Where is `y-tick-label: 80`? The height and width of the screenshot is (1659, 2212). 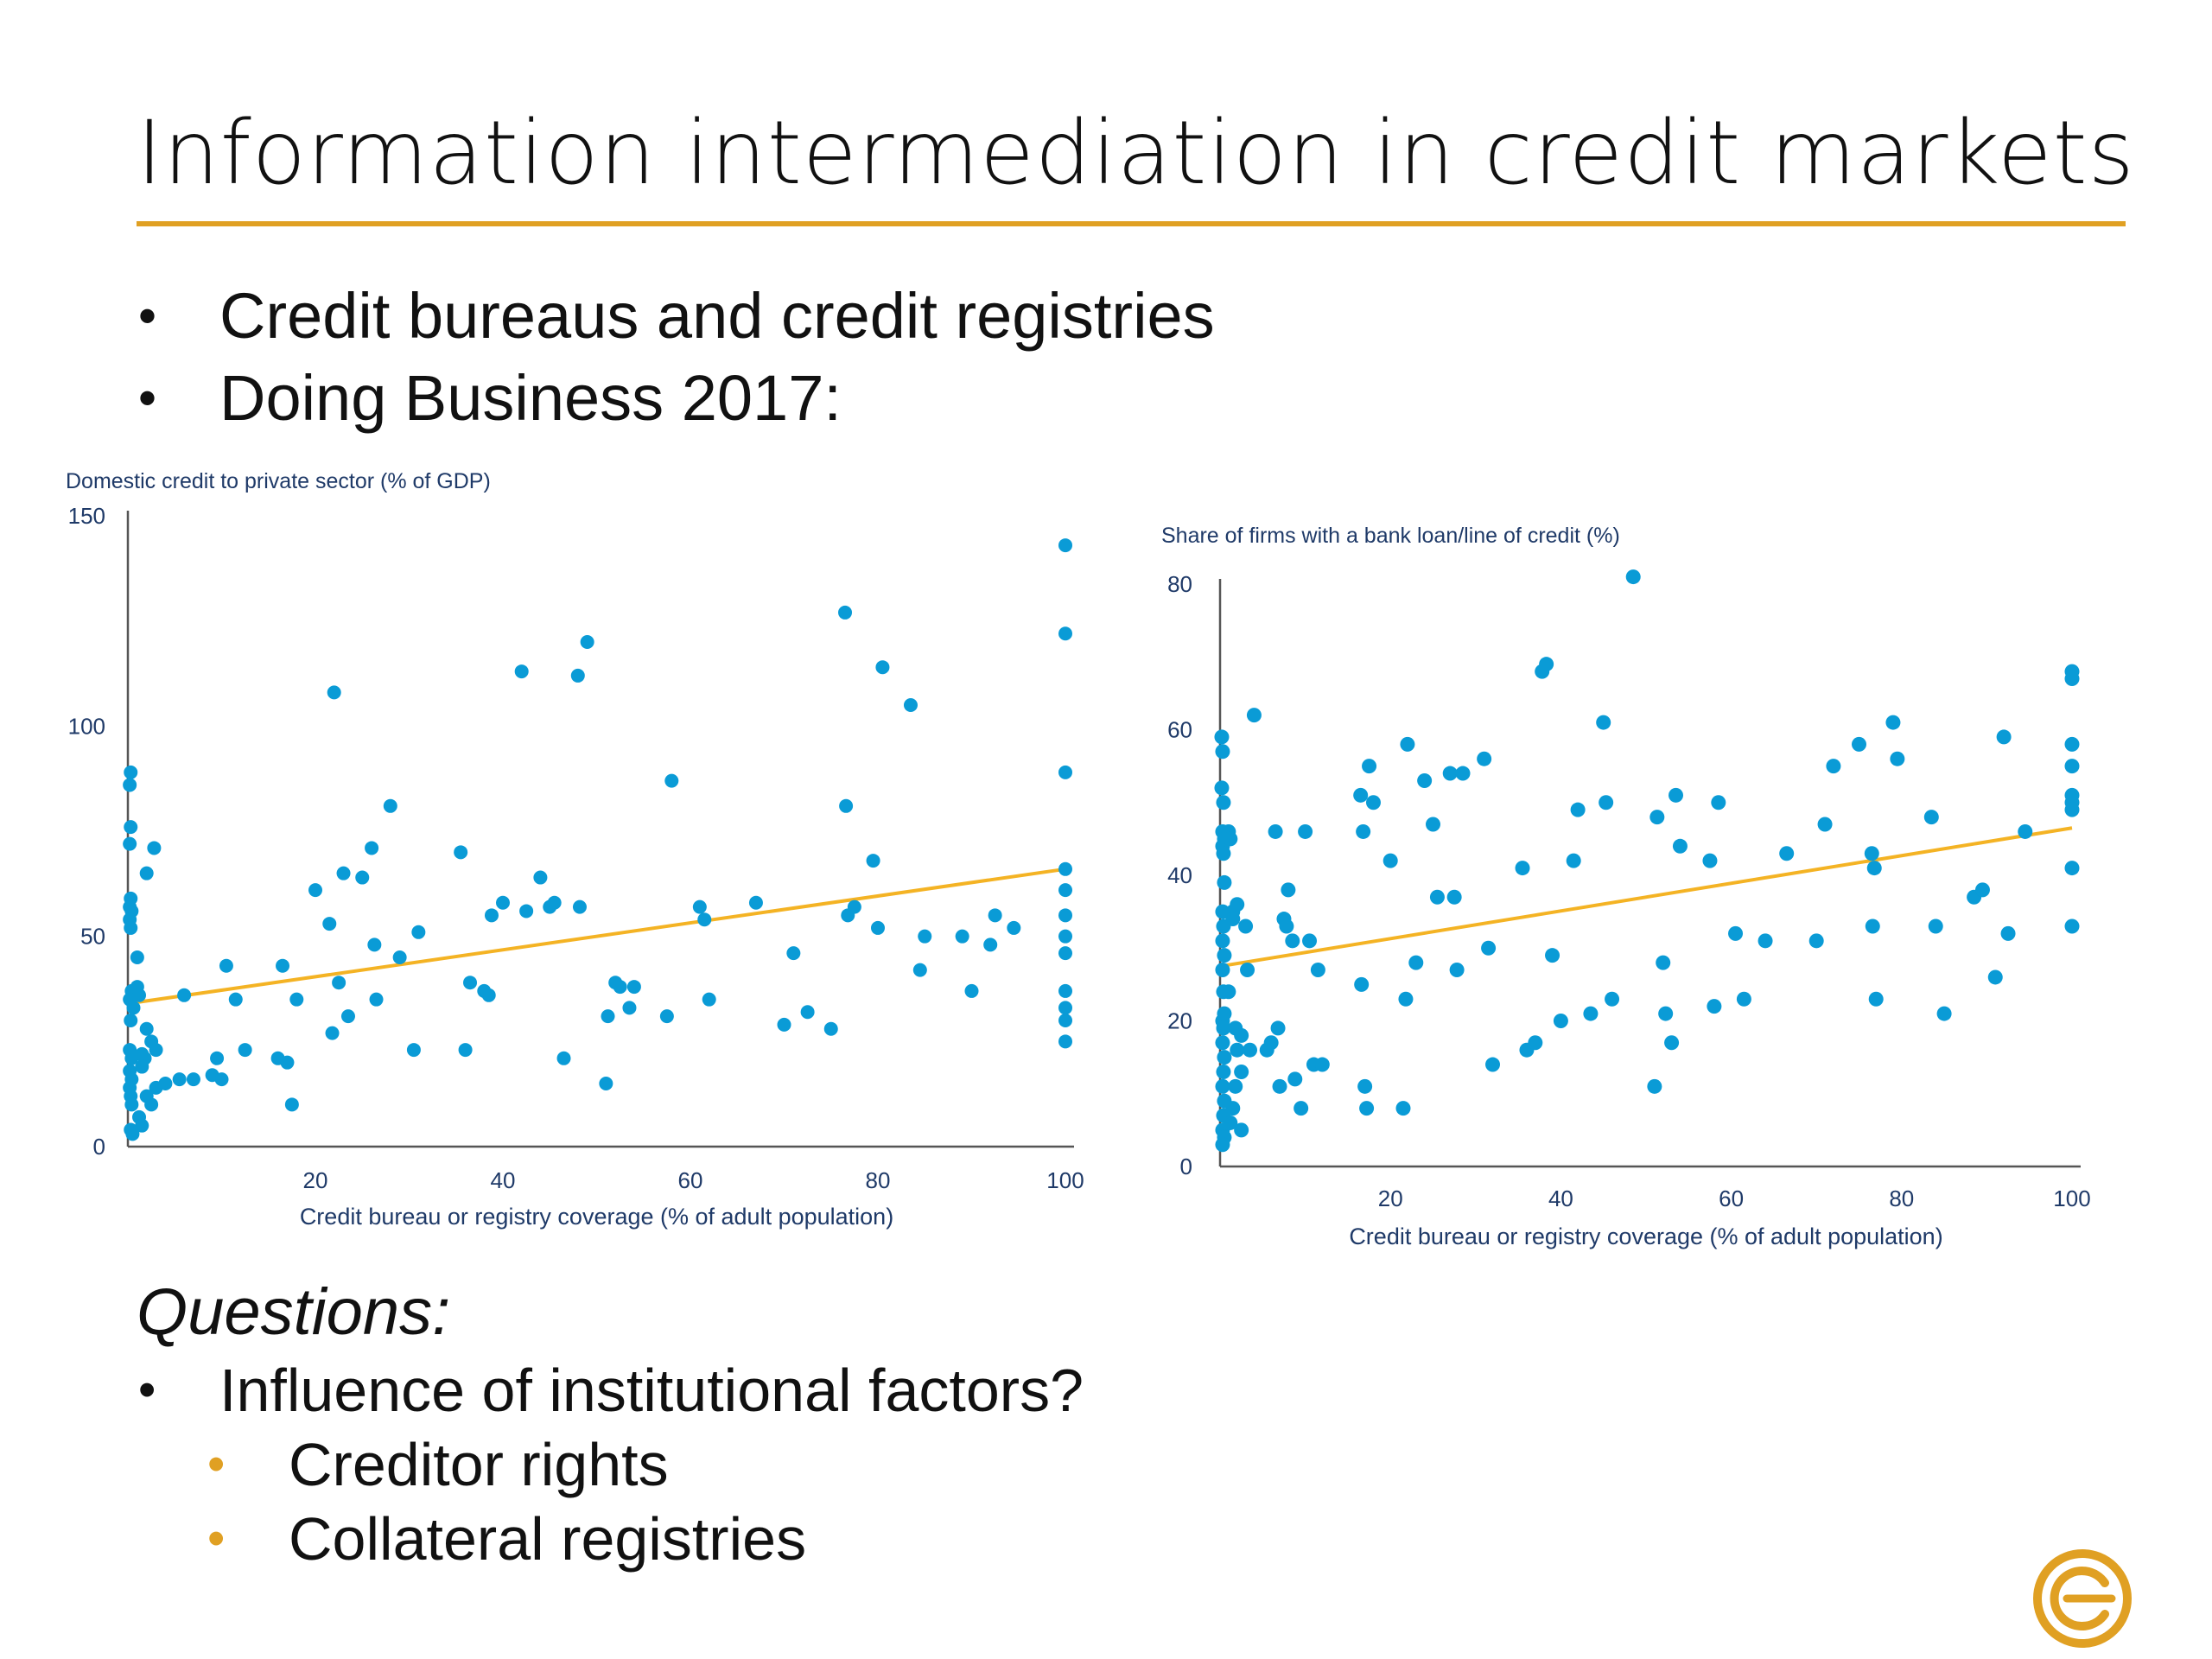 y-tick-label: 80 is located at coordinates (1179, 584).